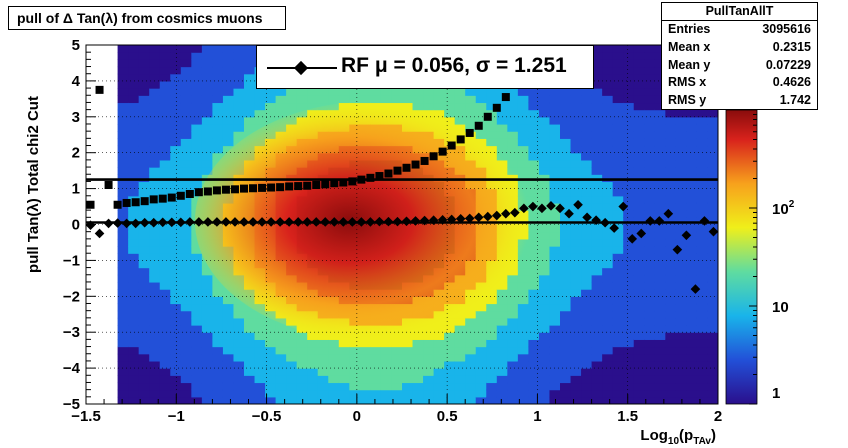 This screenshot has height=448, width=848. What do you see at coordinates (71, 404) in the screenshot?
I see `y-tick-label: −5` at bounding box center [71, 404].